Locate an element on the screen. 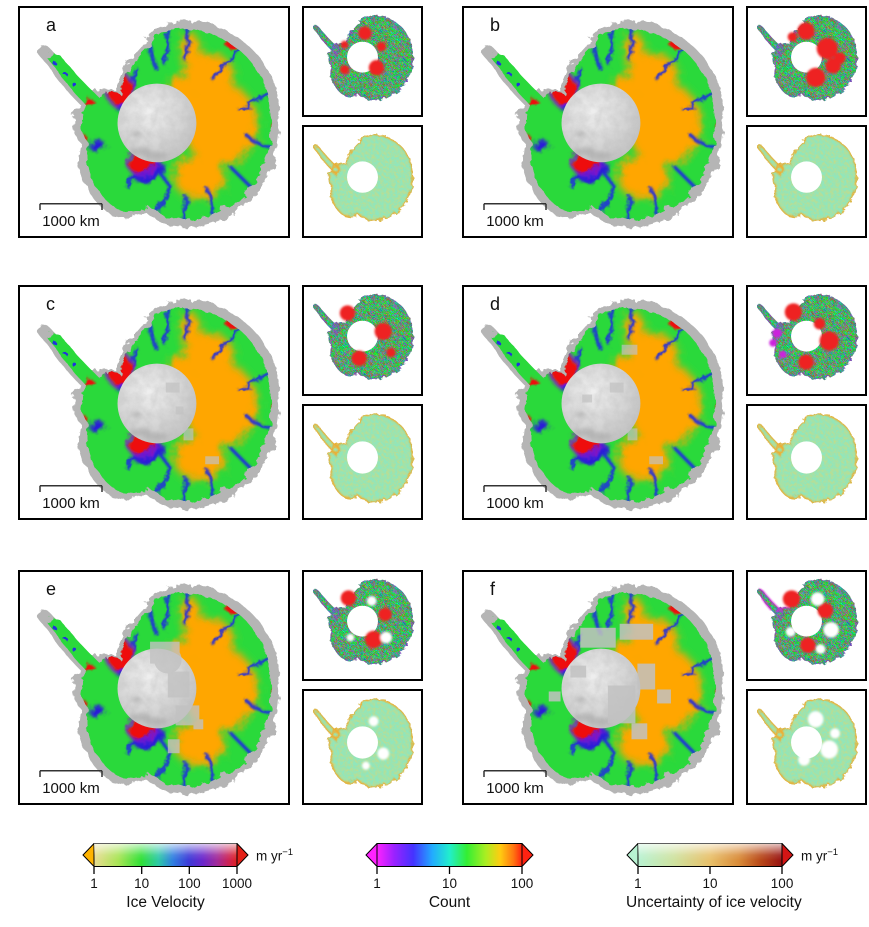  panel-e: e 1000 km is located at coordinates (220, 687).